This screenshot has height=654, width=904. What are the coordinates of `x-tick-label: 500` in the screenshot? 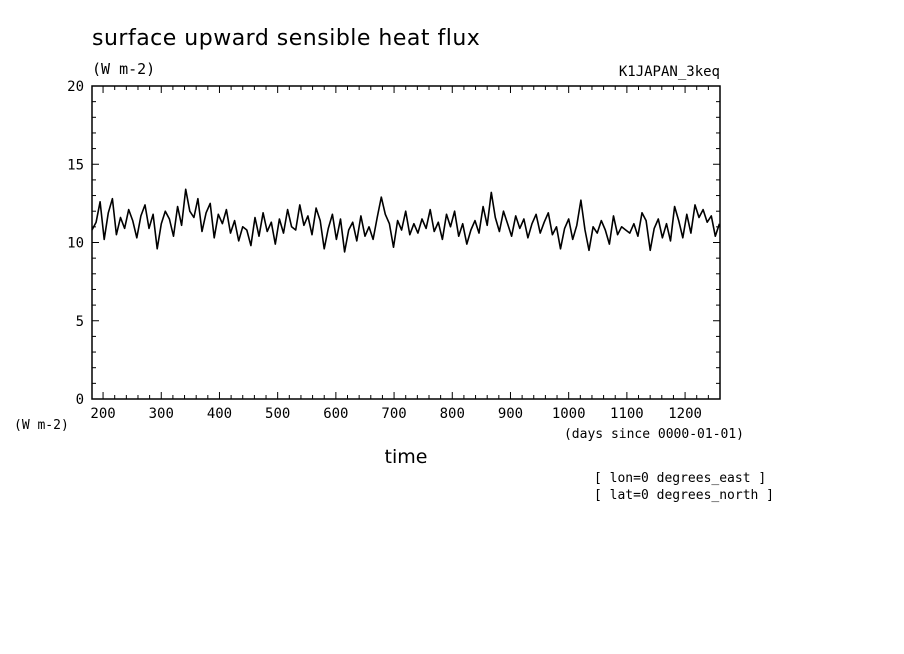 It's located at (277, 414).